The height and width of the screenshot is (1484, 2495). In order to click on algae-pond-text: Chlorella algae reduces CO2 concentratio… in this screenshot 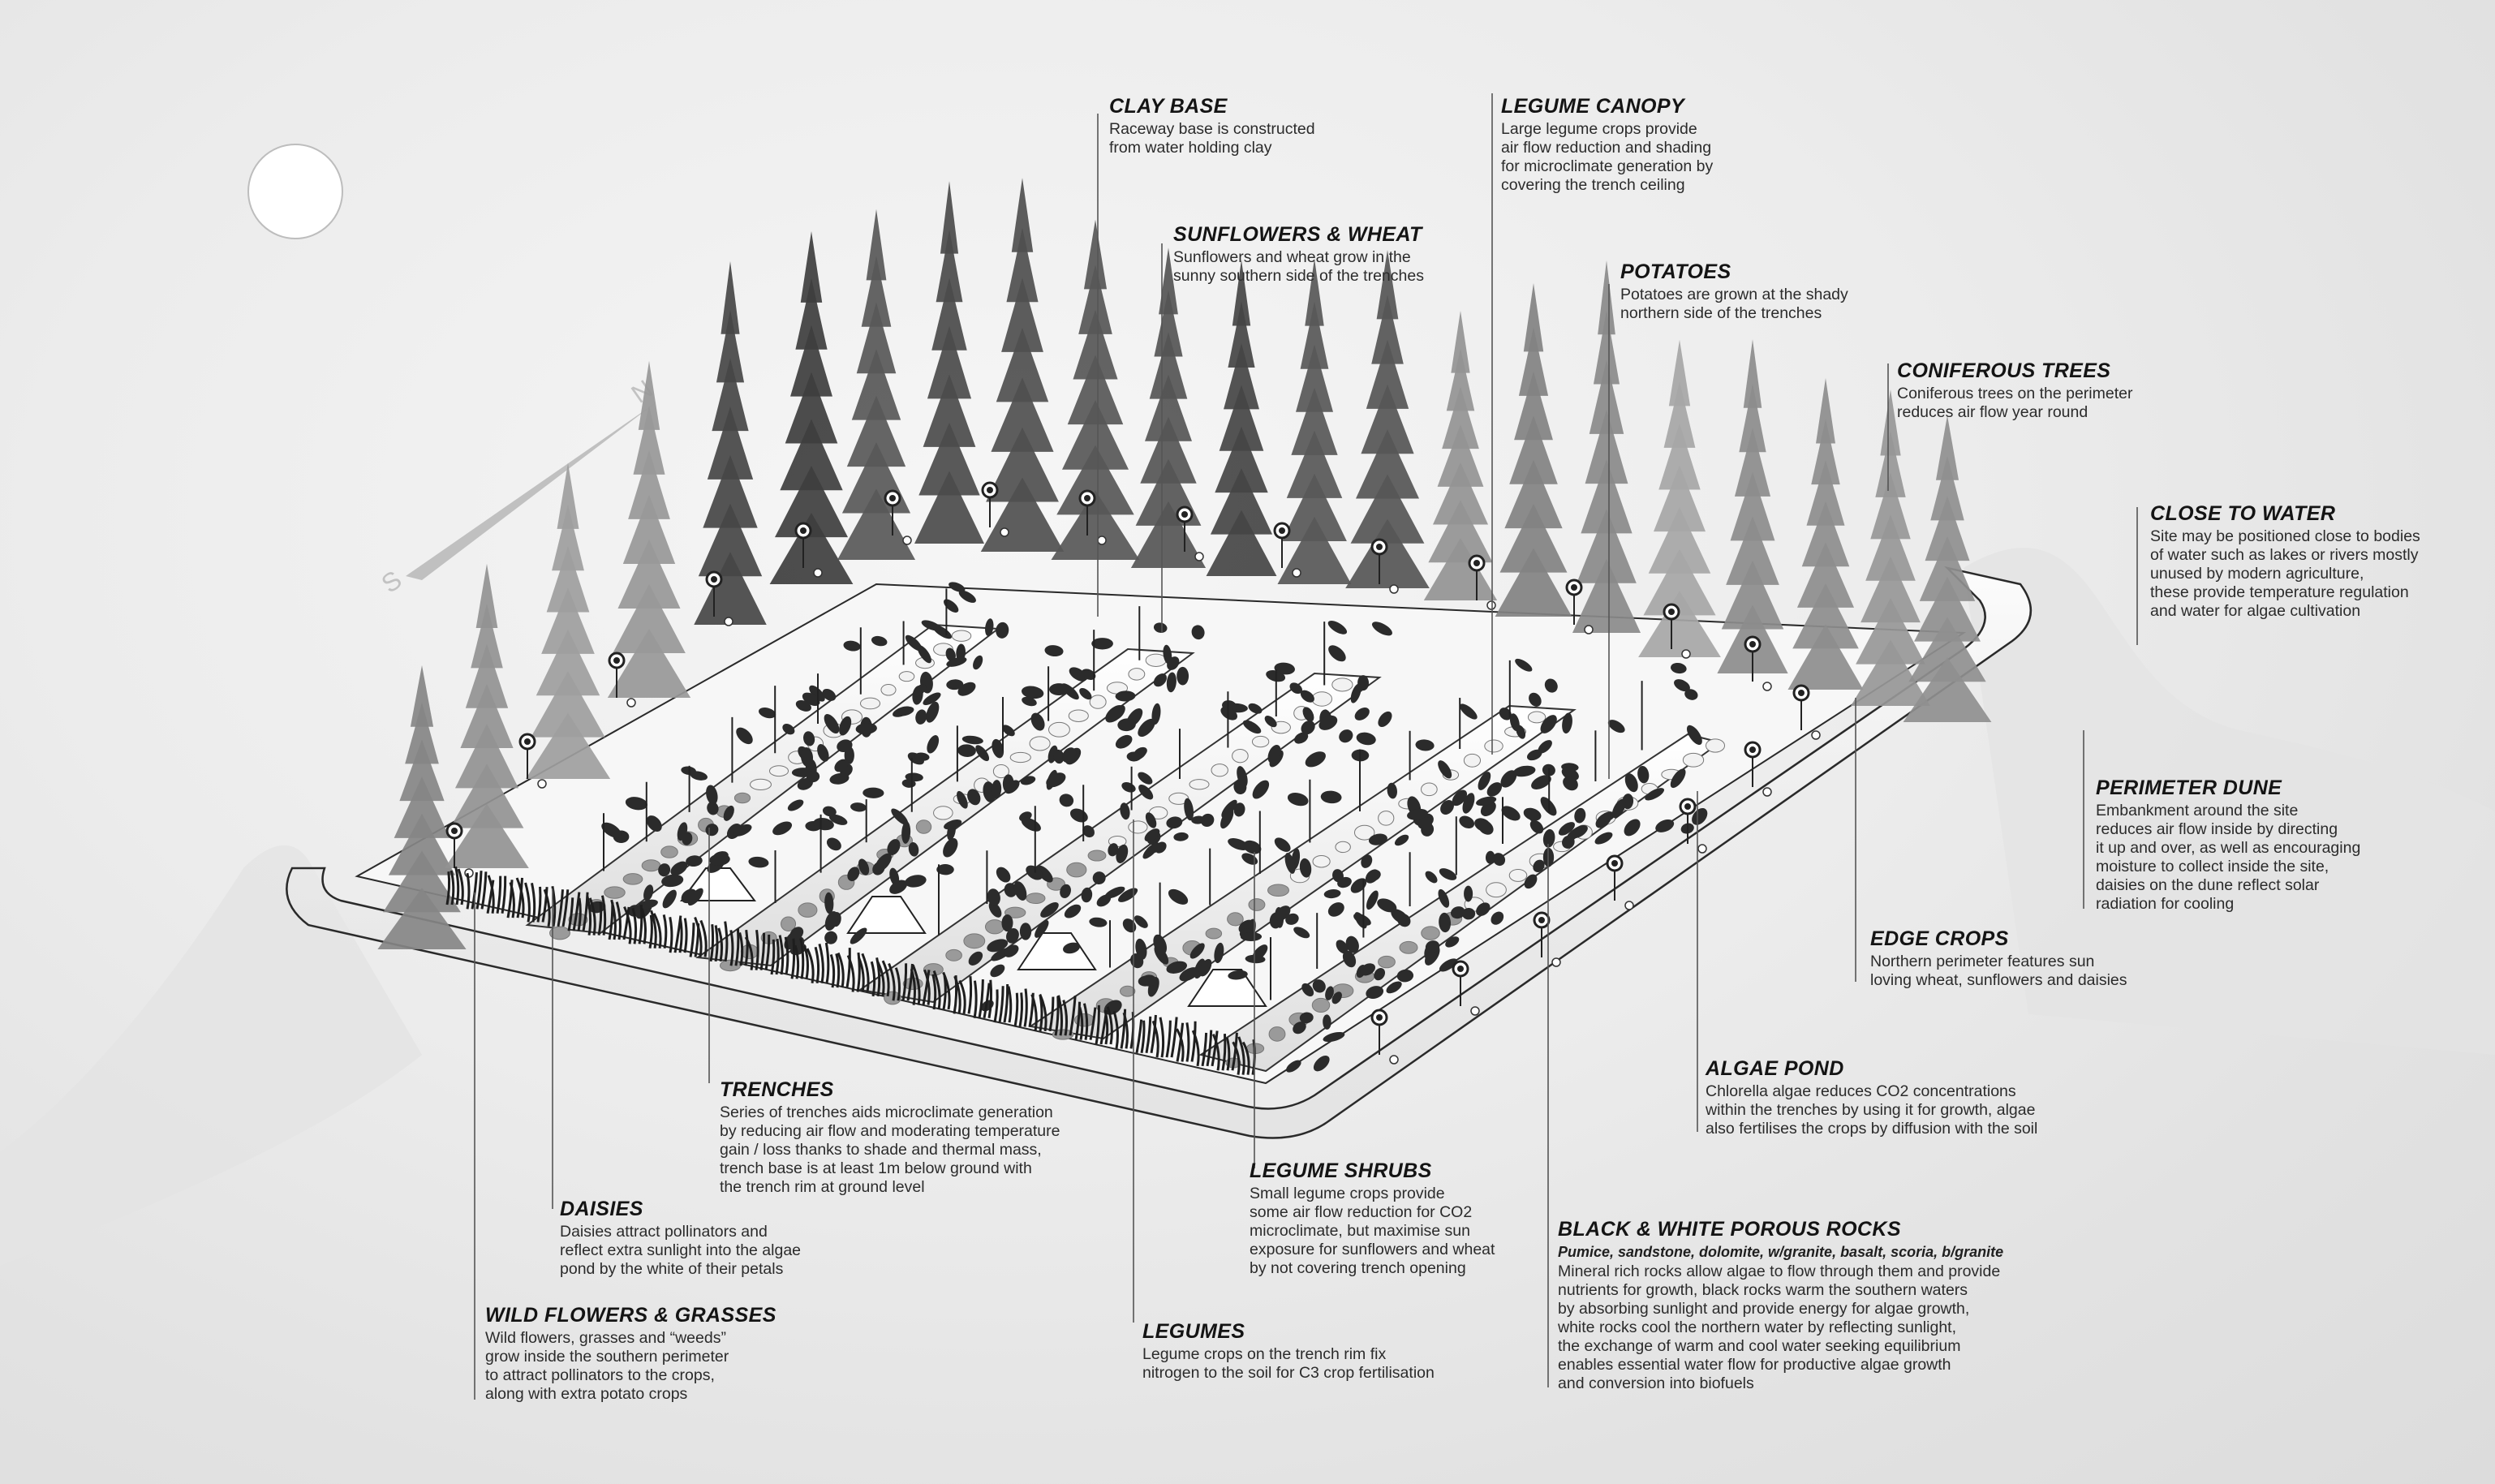, I will do `click(1872, 1110)`.